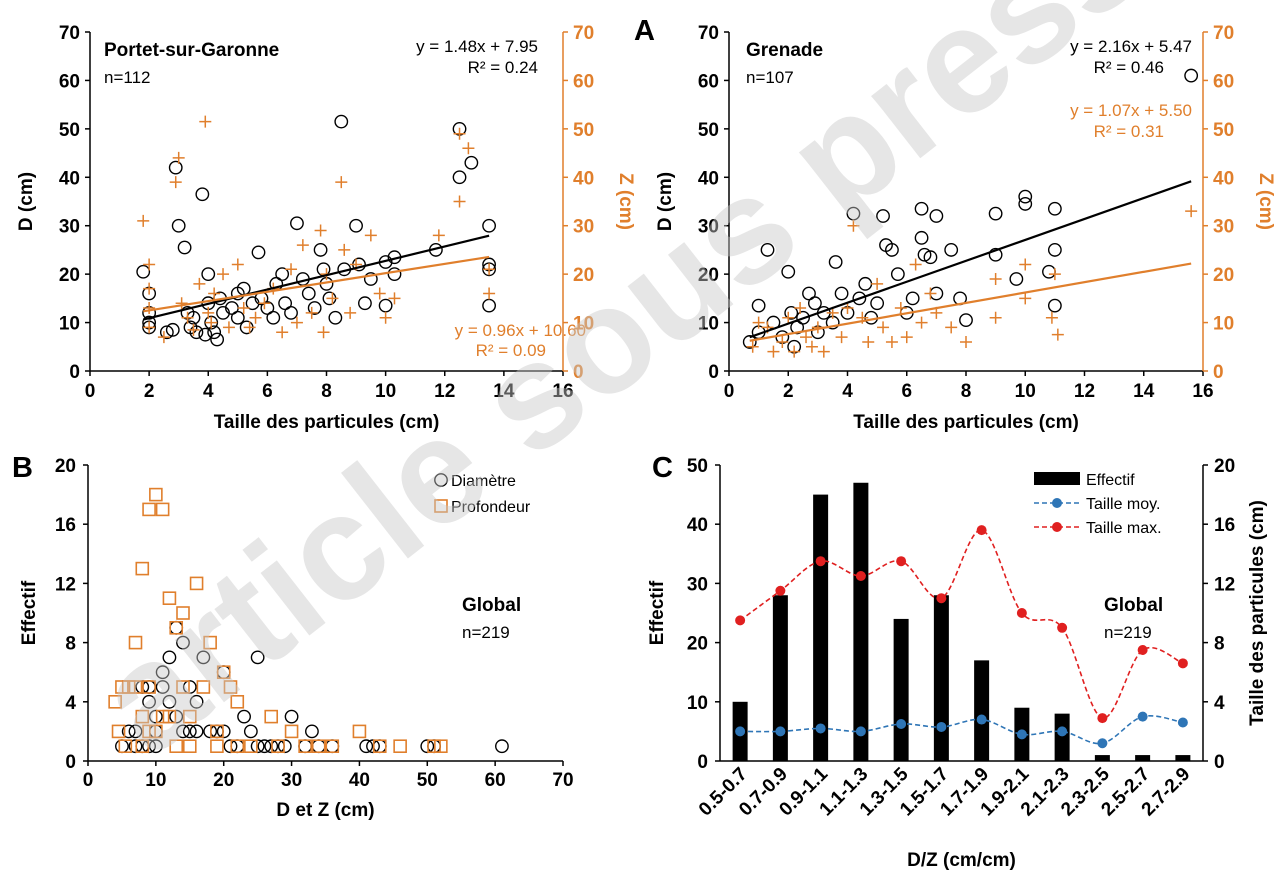 This screenshot has height=873, width=1277. I want to click on grenade-x-tick-label: 8, so click(966, 391).